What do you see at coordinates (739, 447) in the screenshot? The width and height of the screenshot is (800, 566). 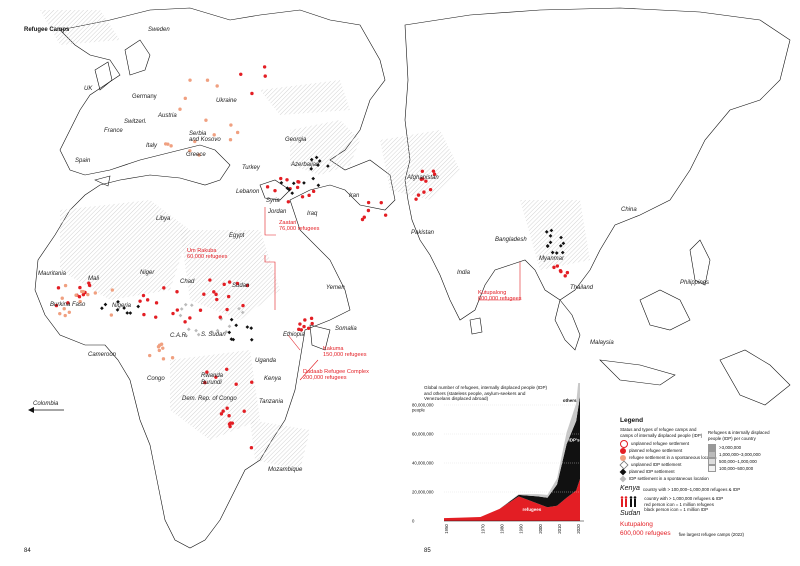 I see `scale-item-1: >3,000,000` at bounding box center [739, 447].